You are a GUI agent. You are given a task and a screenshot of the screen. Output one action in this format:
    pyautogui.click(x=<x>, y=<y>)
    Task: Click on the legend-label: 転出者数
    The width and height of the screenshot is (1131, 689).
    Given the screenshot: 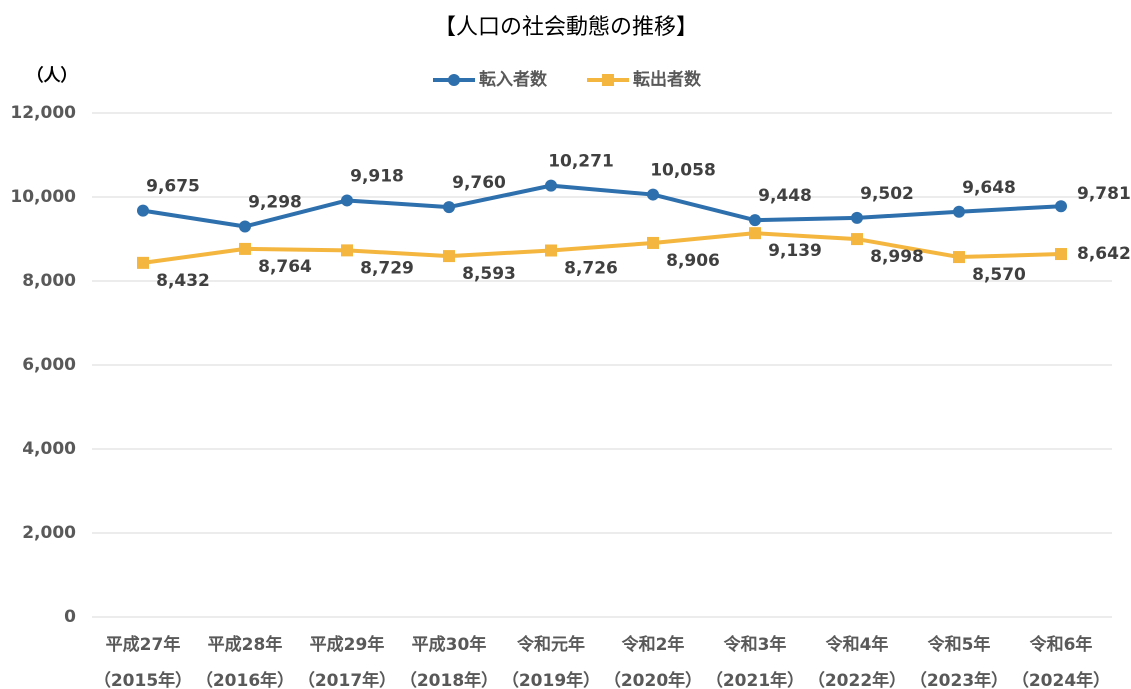 What is the action you would take?
    pyautogui.click(x=667, y=79)
    